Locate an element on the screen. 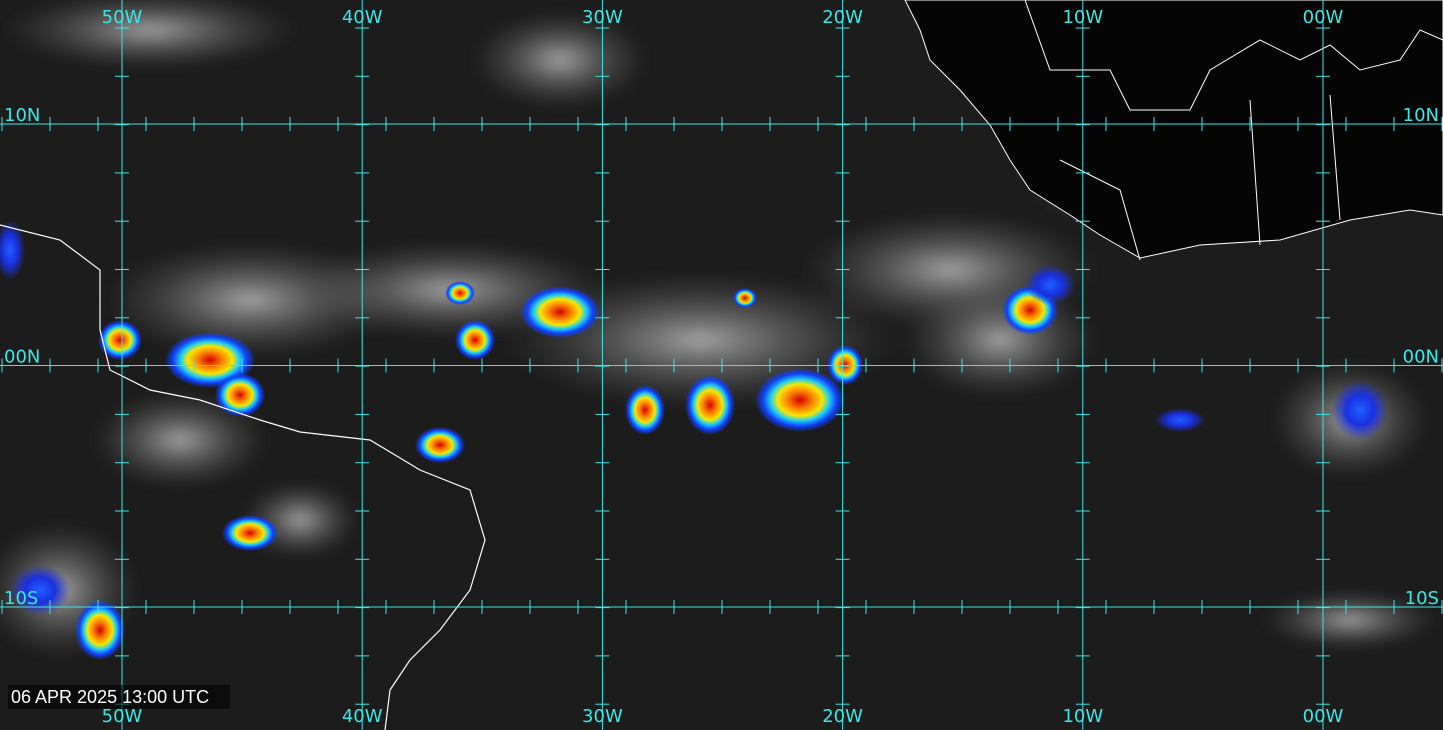 The image size is (1443, 730). lat-label-right: 10S is located at coordinates (1422, 598).